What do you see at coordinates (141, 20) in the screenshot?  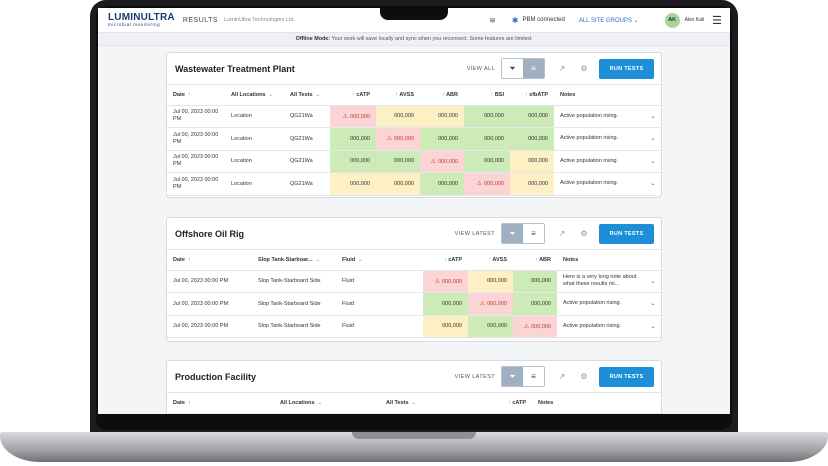 I see `logo: LUMINULTRA microbial monitoring` at bounding box center [141, 20].